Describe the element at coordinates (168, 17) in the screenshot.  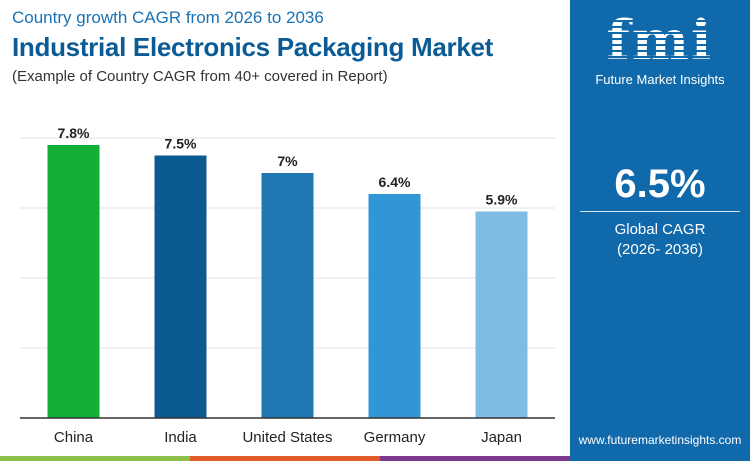
I see `chart-subtitle: Country growth CAGR from 2026 to 2036` at that location.